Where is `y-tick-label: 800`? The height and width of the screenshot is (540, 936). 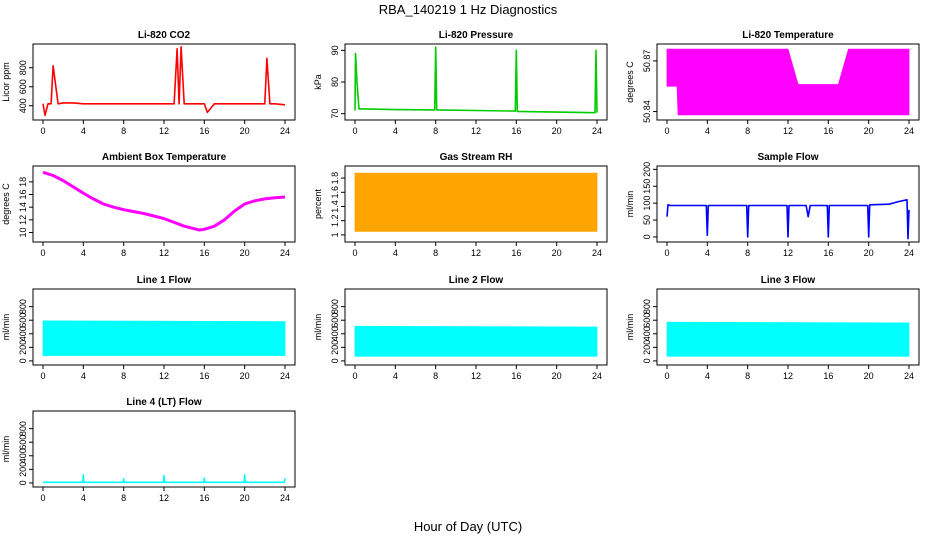 y-tick-label: 800 is located at coordinates (23, 67).